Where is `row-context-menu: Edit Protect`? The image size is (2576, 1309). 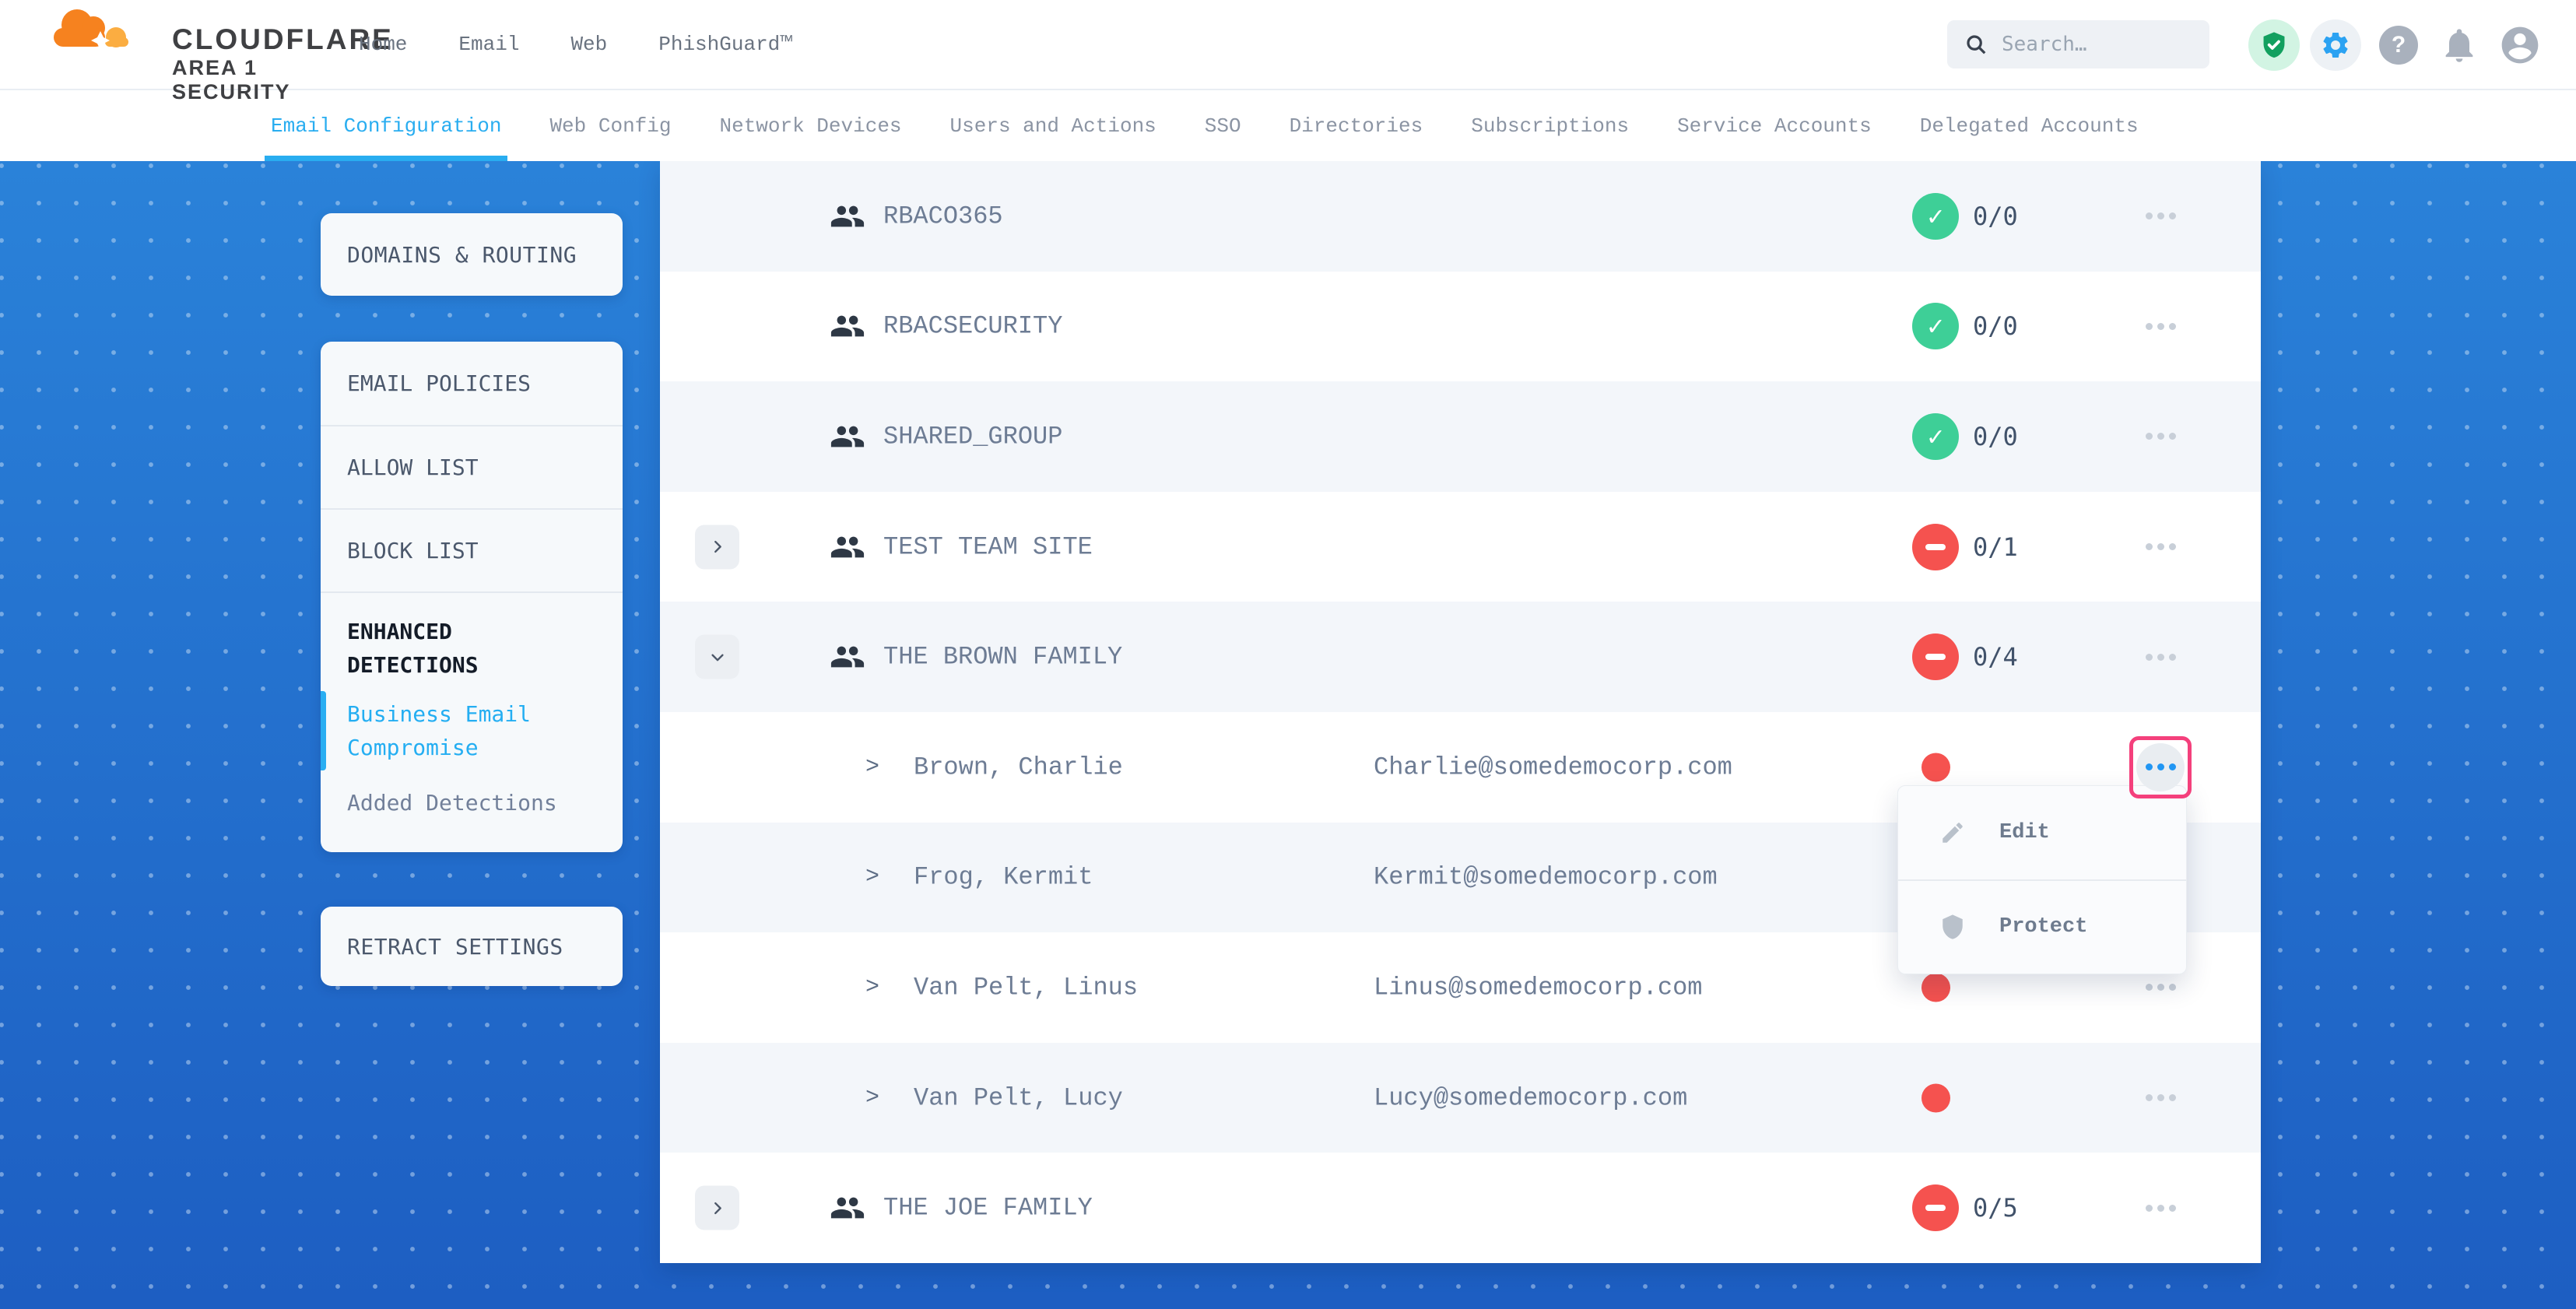 row-context-menu: Edit Protect is located at coordinates (2042, 879).